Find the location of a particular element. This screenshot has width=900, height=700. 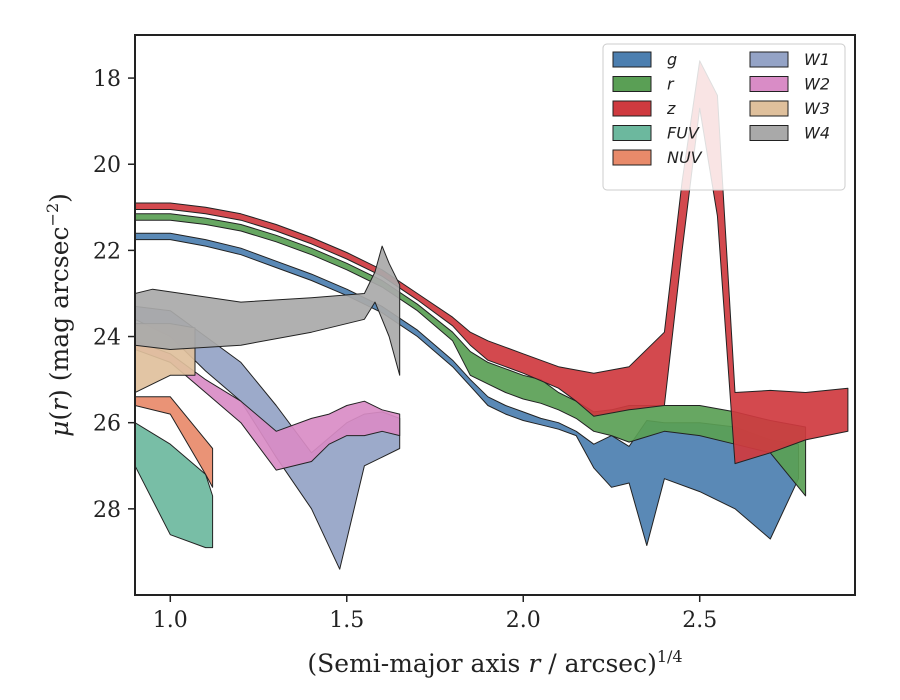

y-tick-label: 26 is located at coordinates (107, 424).